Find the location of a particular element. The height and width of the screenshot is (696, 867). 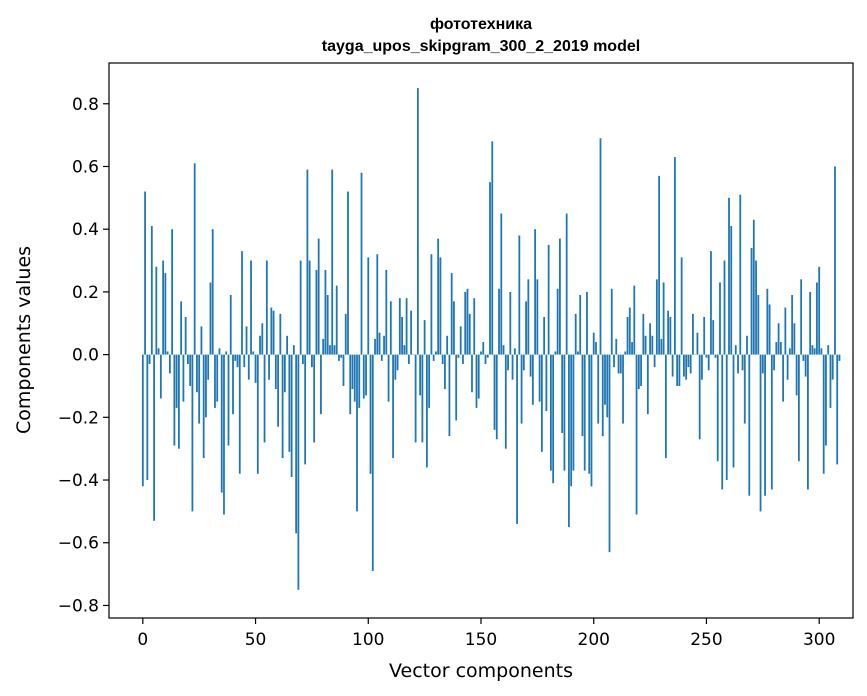

y-tick-label: 0.6 is located at coordinates (85, 167).